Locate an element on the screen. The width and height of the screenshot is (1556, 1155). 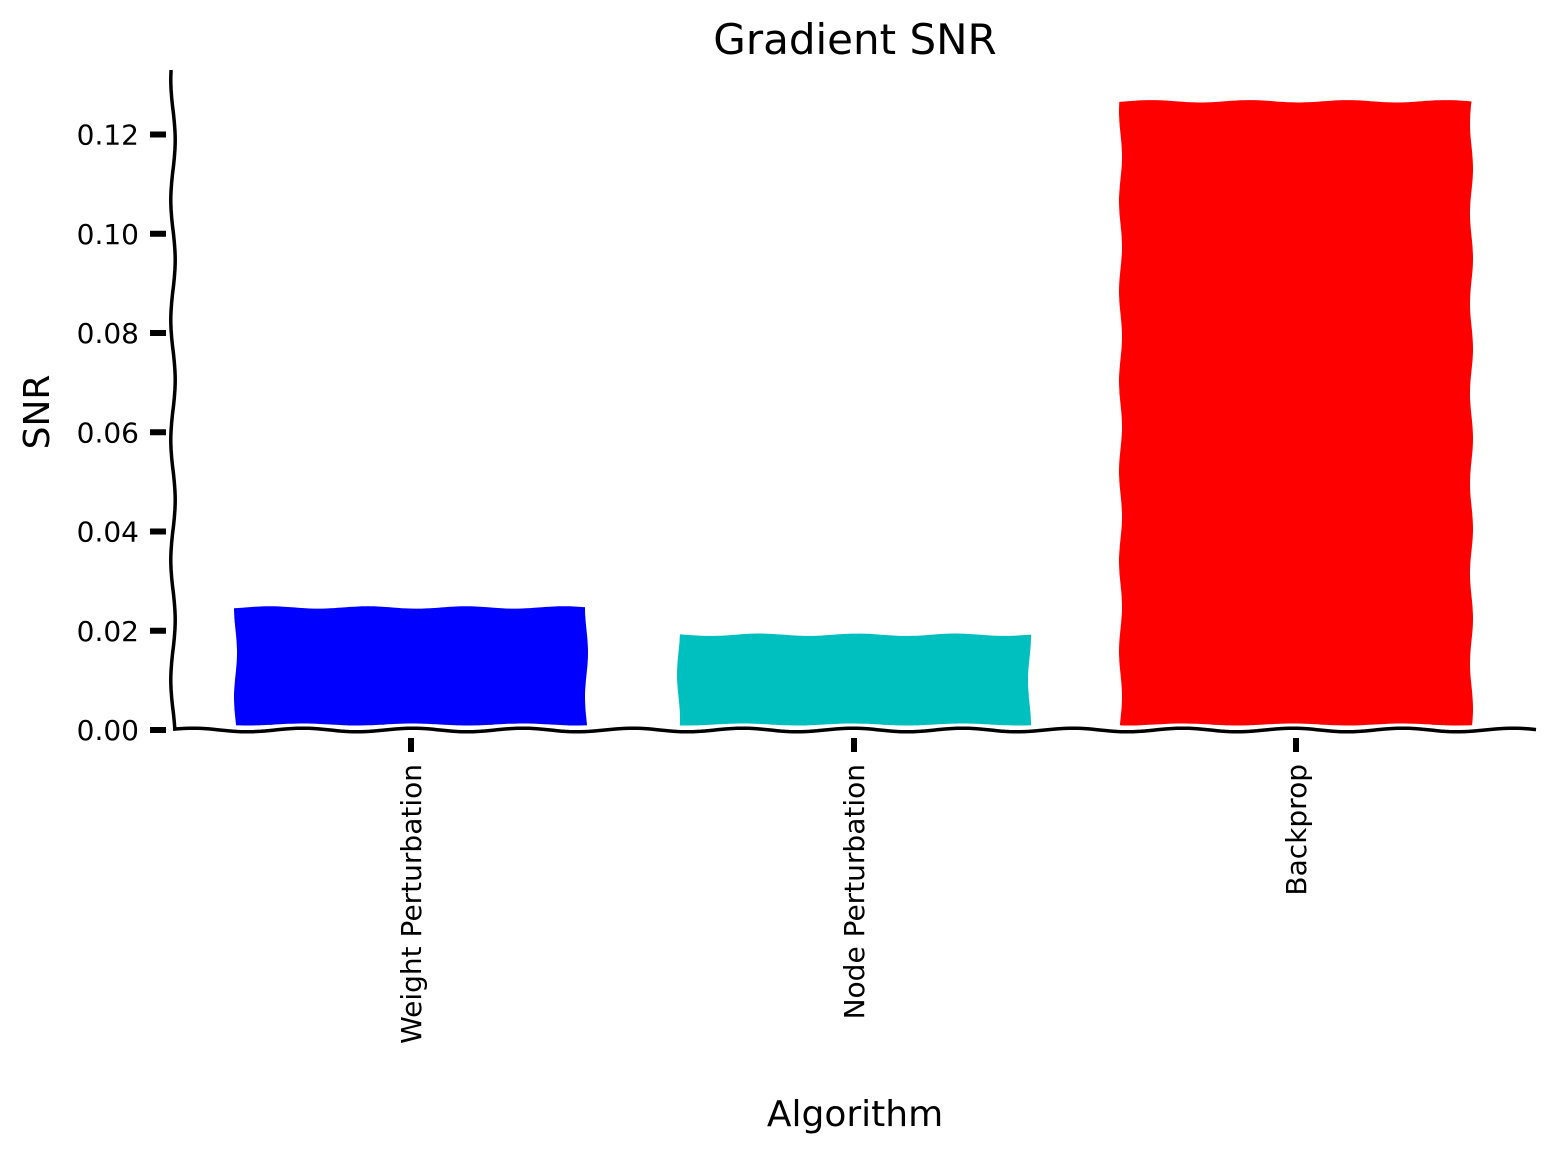
y-tick-label: 0.10 is located at coordinates (108, 234).